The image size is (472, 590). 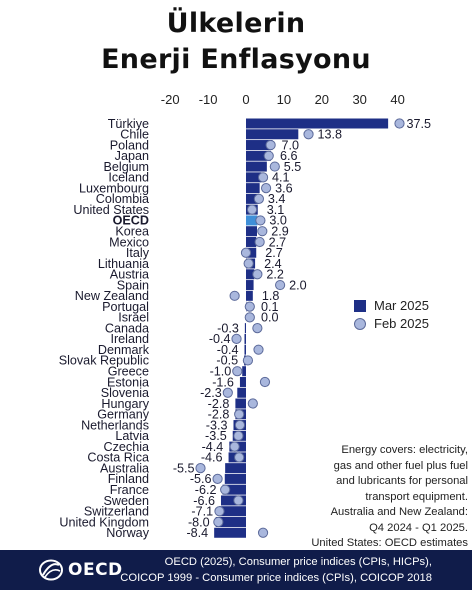 What do you see at coordinates (237, 371) in the screenshot?
I see `dot-feb-greece` at bounding box center [237, 371].